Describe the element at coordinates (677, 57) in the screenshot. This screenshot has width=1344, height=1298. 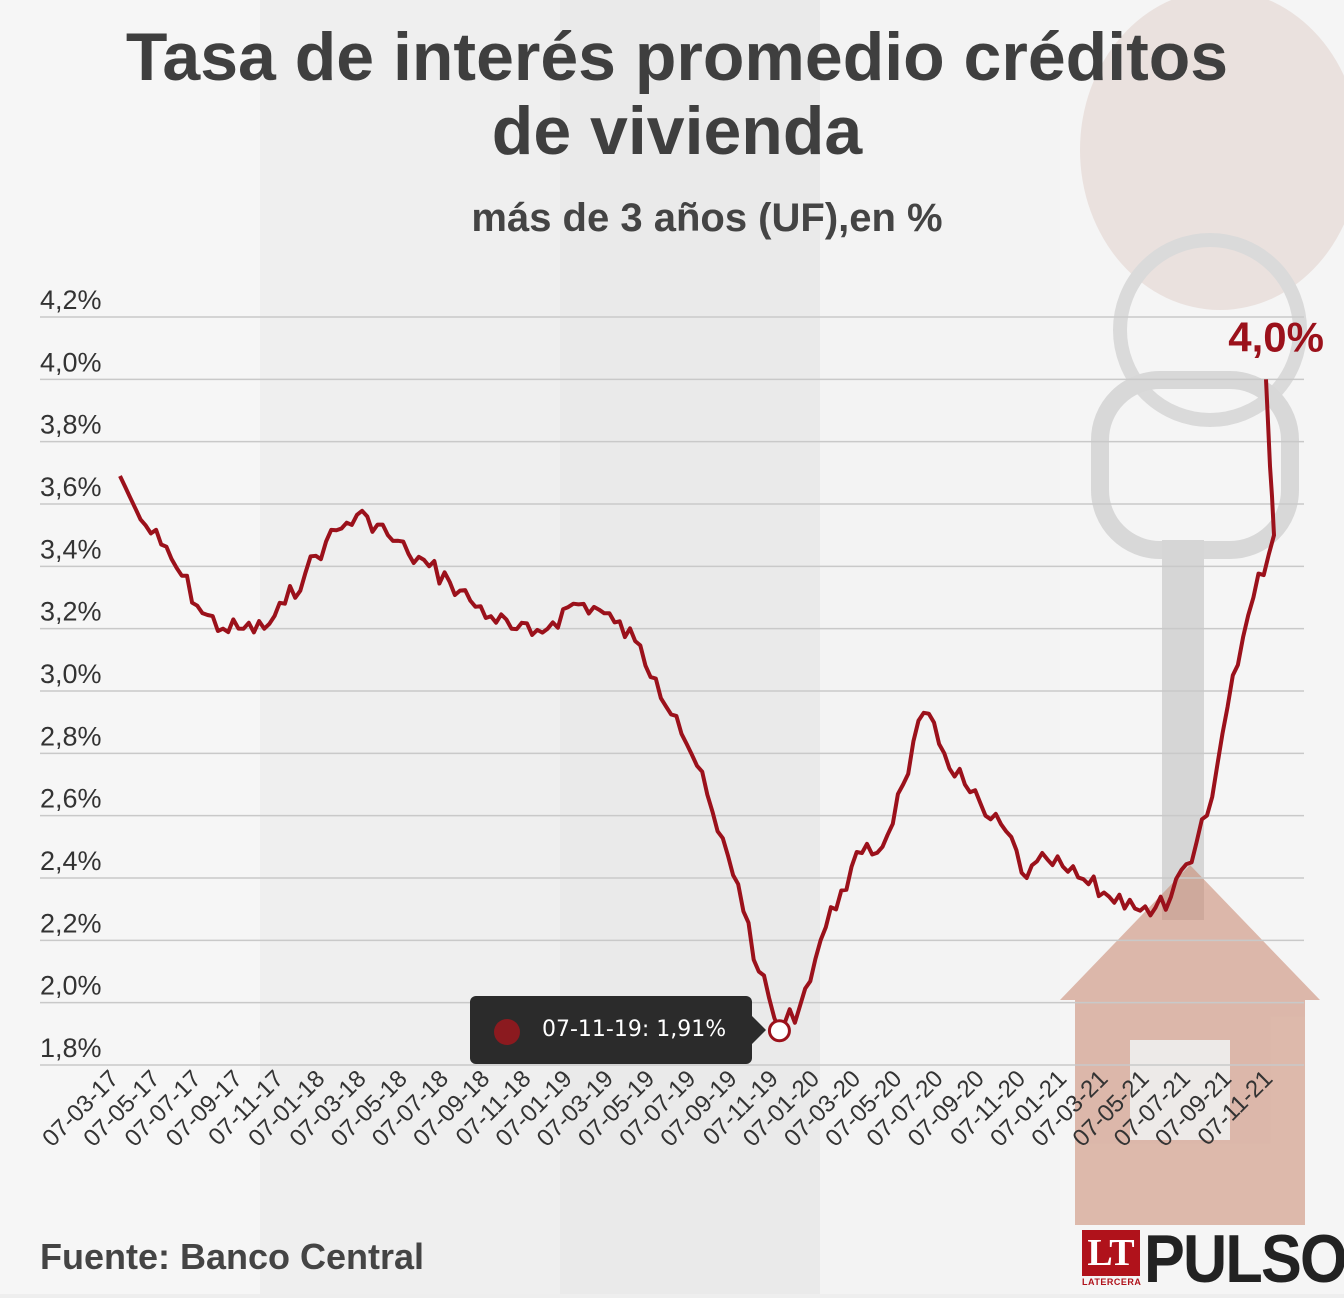
I see `chart-title-line1: Tasa de interés promedio créditos` at that location.